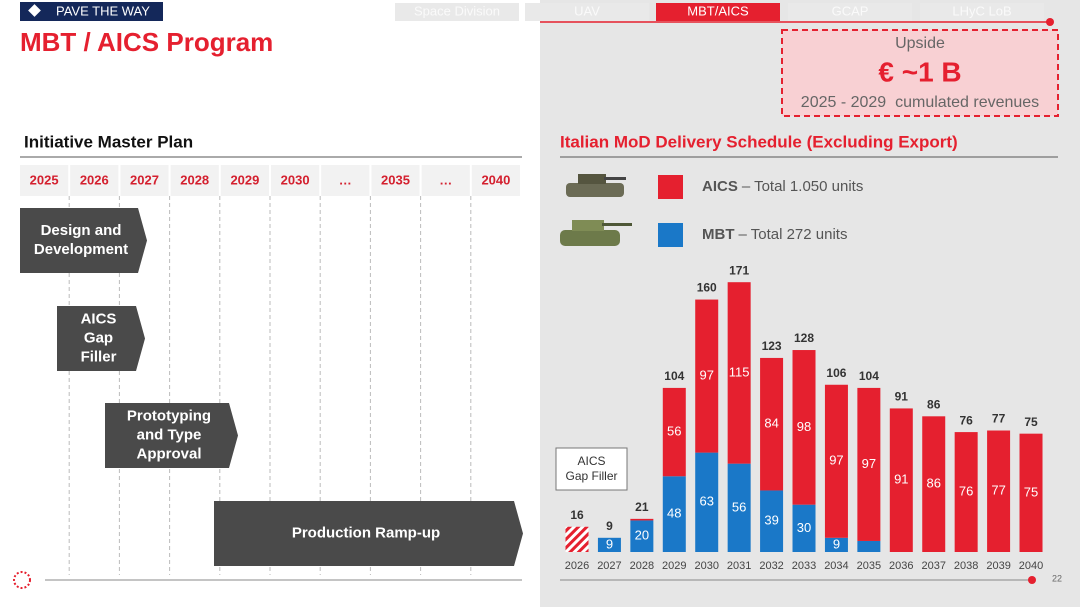 This screenshot has height=607, width=1080. Describe the element at coordinates (966, 566) in the screenshot. I see `x-tick-label: 2038` at that location.